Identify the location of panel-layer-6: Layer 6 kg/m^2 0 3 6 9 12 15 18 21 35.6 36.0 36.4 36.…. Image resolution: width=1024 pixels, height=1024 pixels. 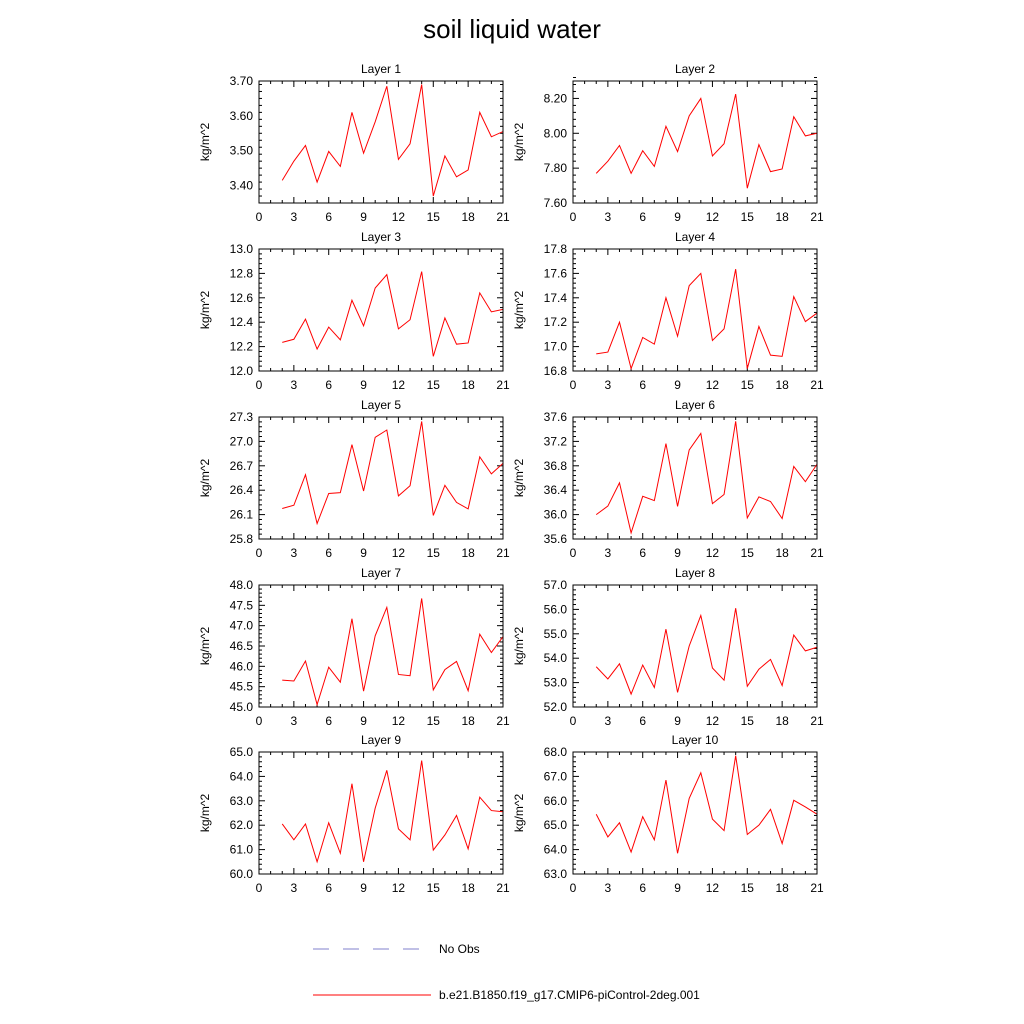
(668, 479).